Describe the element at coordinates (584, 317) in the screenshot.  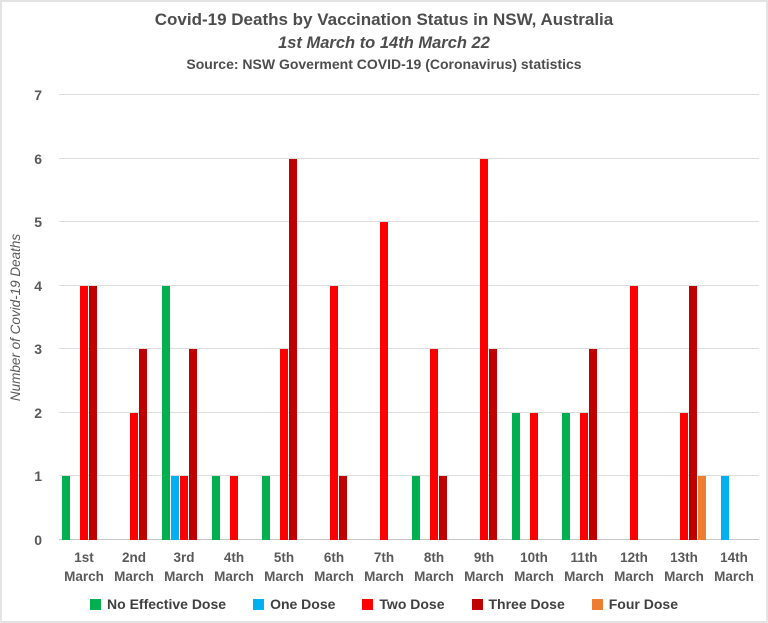
I see `bar-group-11th` at that location.